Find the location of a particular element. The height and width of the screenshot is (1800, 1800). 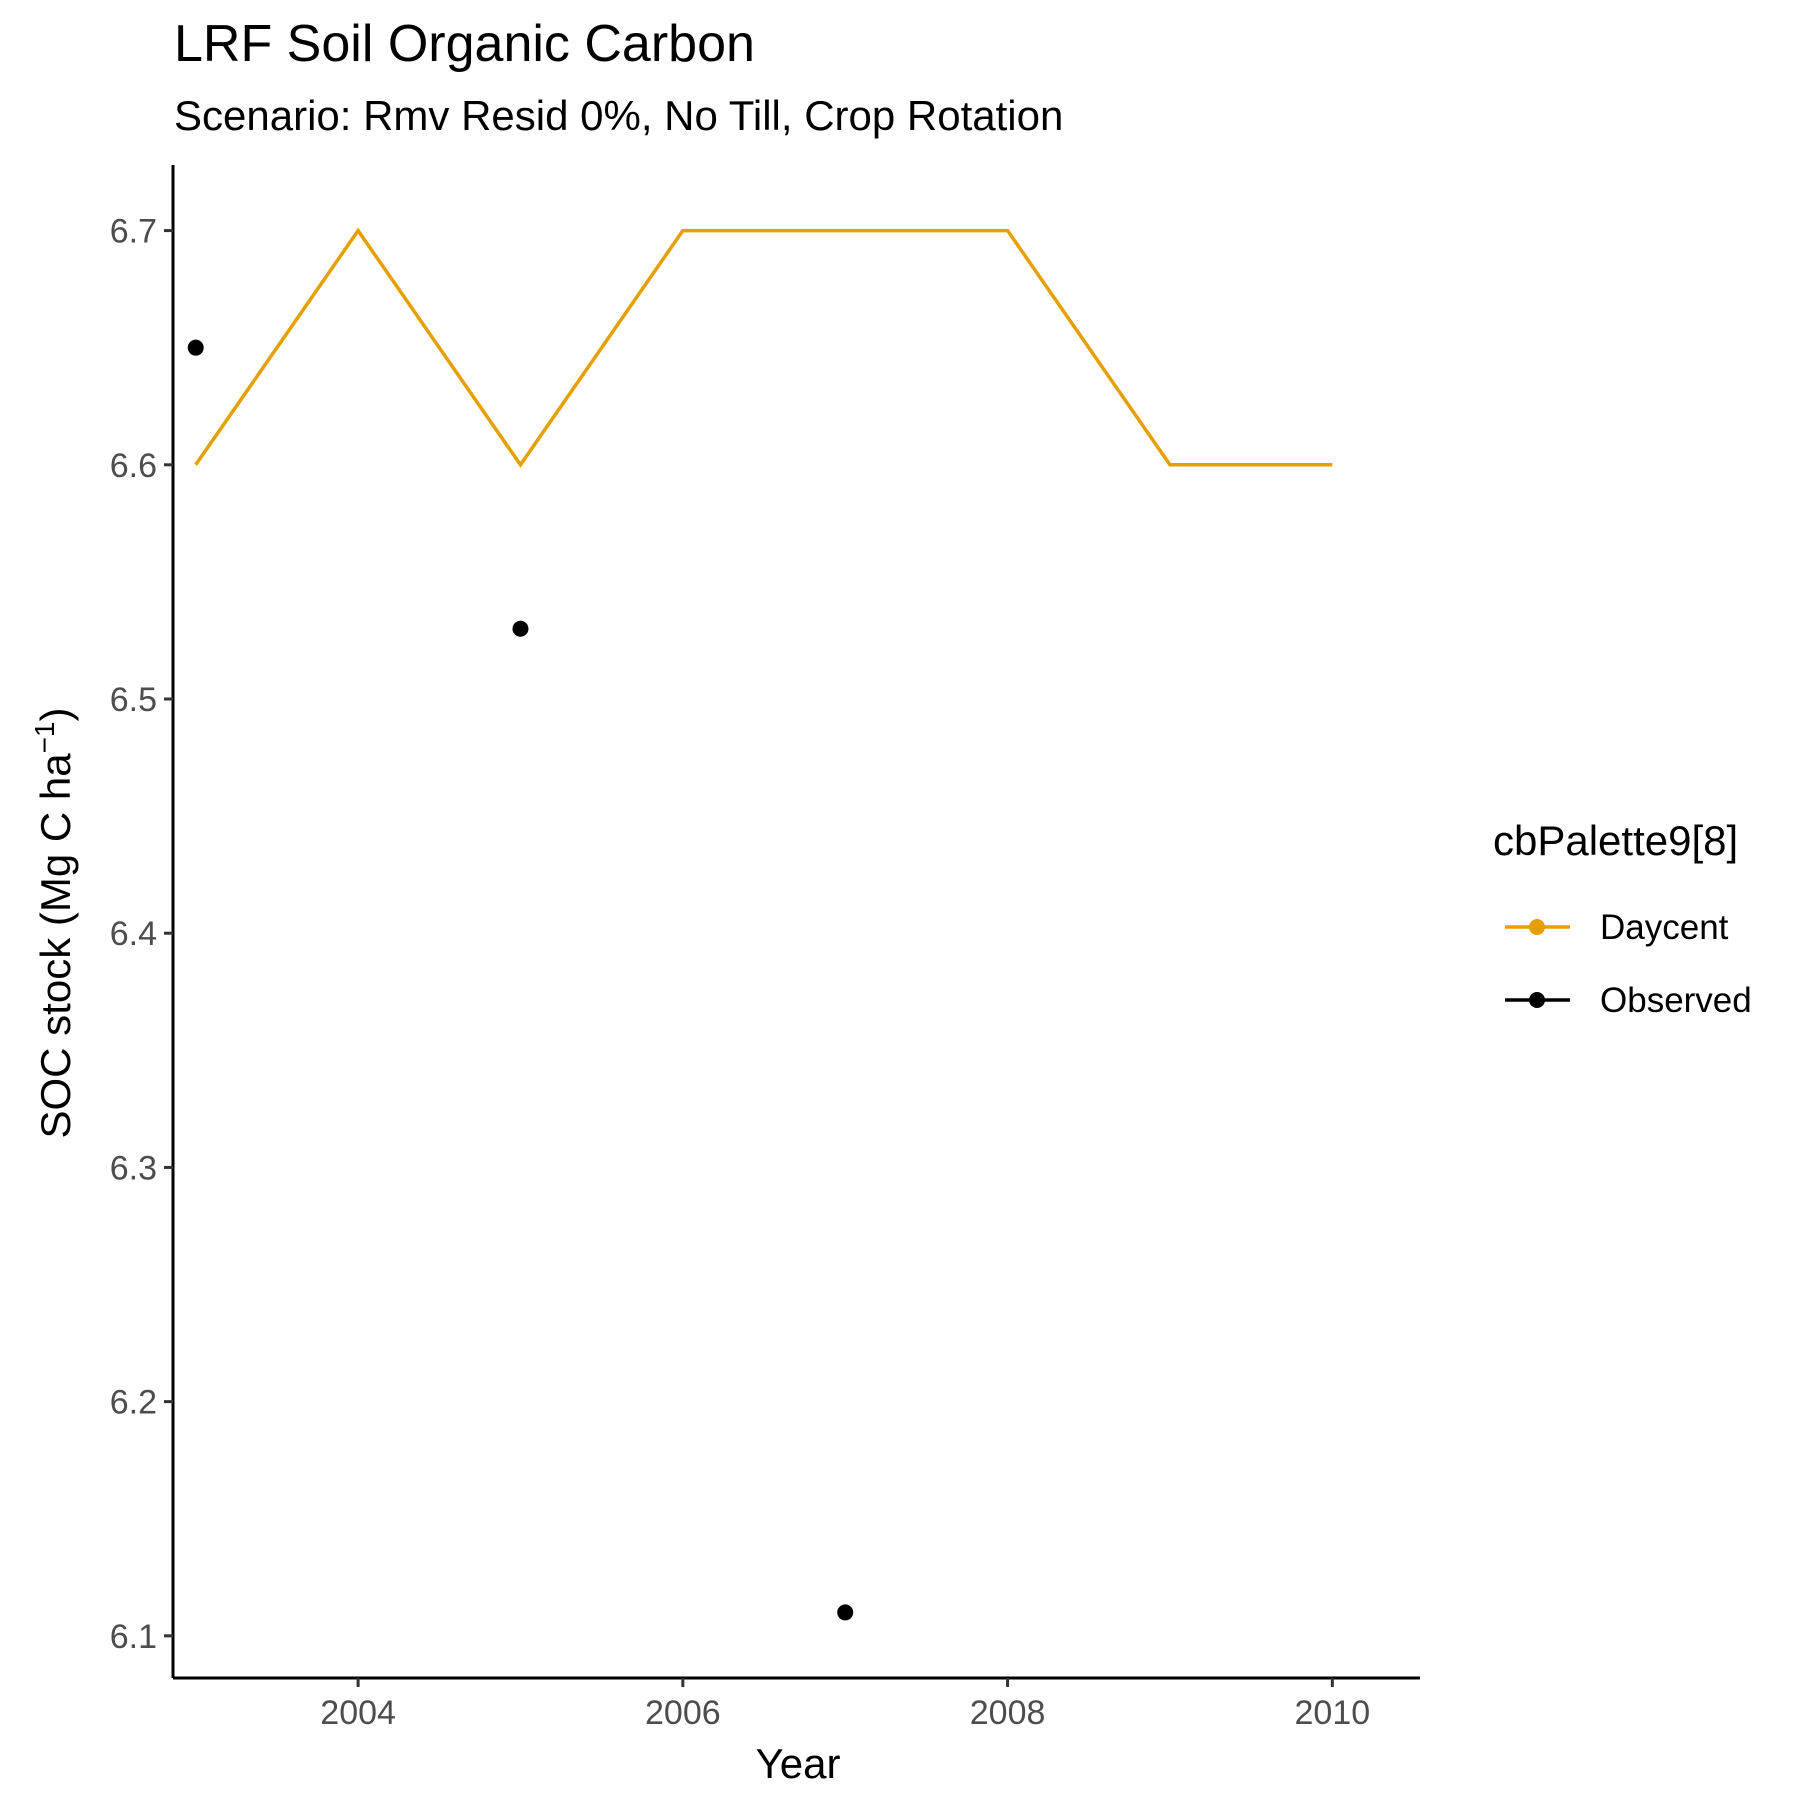

legend-key-observed is located at coordinates (1537, 1000).